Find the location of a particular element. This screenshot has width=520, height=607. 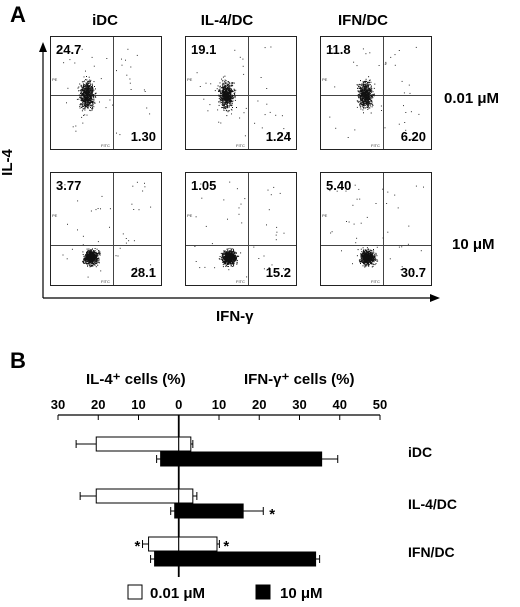

col-label-ifndc: IFN/DC is located at coordinates (363, 20).